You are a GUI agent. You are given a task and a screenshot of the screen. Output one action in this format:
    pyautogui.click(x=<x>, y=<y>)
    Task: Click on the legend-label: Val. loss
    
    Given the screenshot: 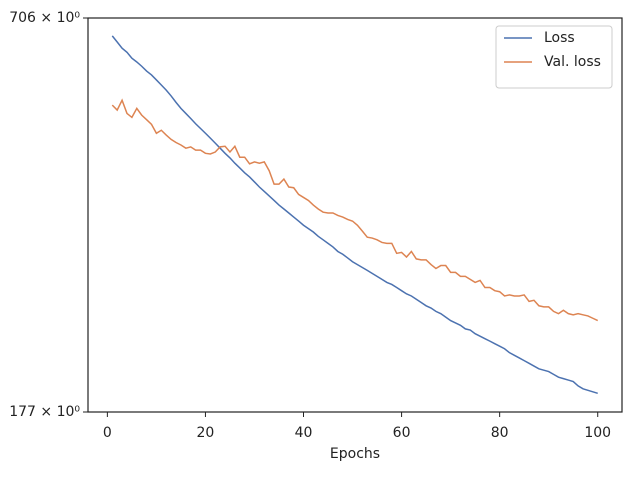 What is the action you would take?
    pyautogui.click(x=572, y=62)
    